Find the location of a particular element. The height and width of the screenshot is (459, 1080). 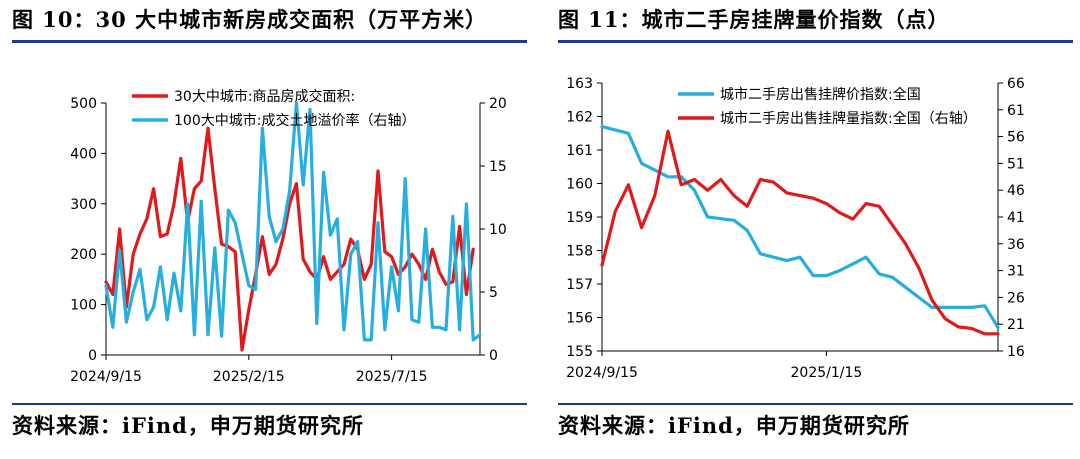

x-tick-label: 2025/1/15 is located at coordinates (827, 373).